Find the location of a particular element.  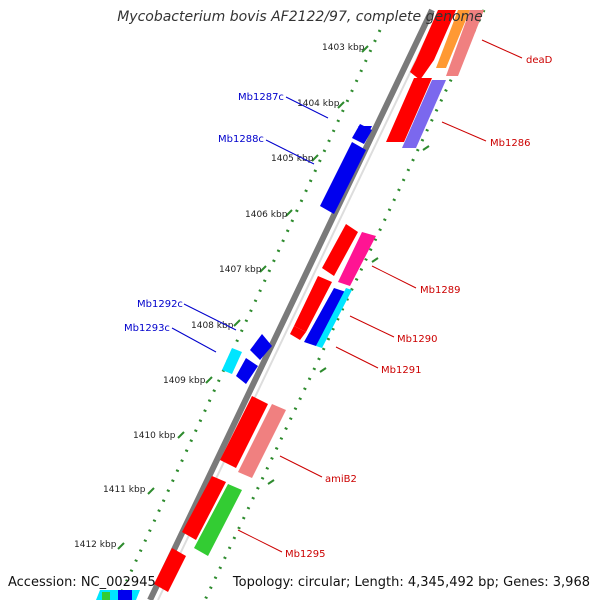

connector-mb1288c is located at coordinates (290, 152).